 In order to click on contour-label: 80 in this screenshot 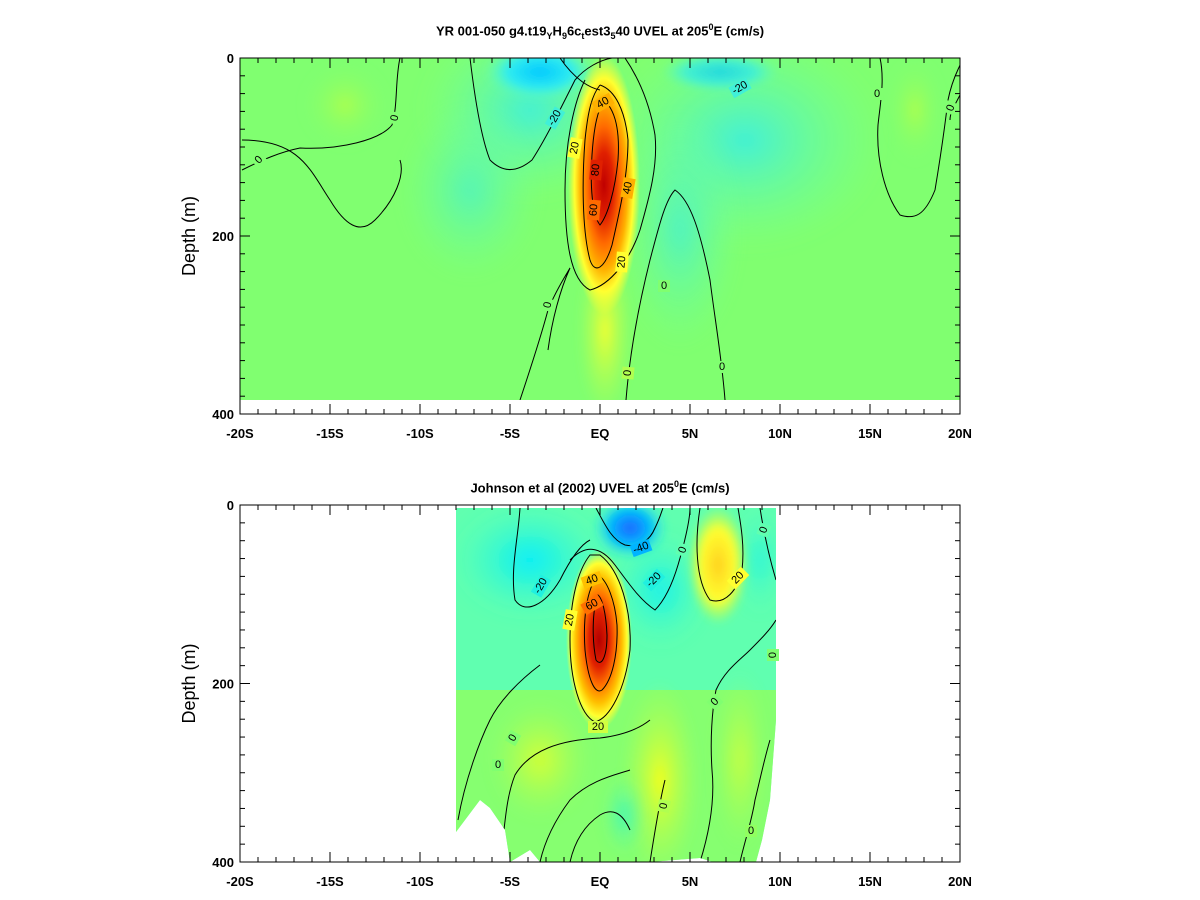, I will do `click(595, 169)`.